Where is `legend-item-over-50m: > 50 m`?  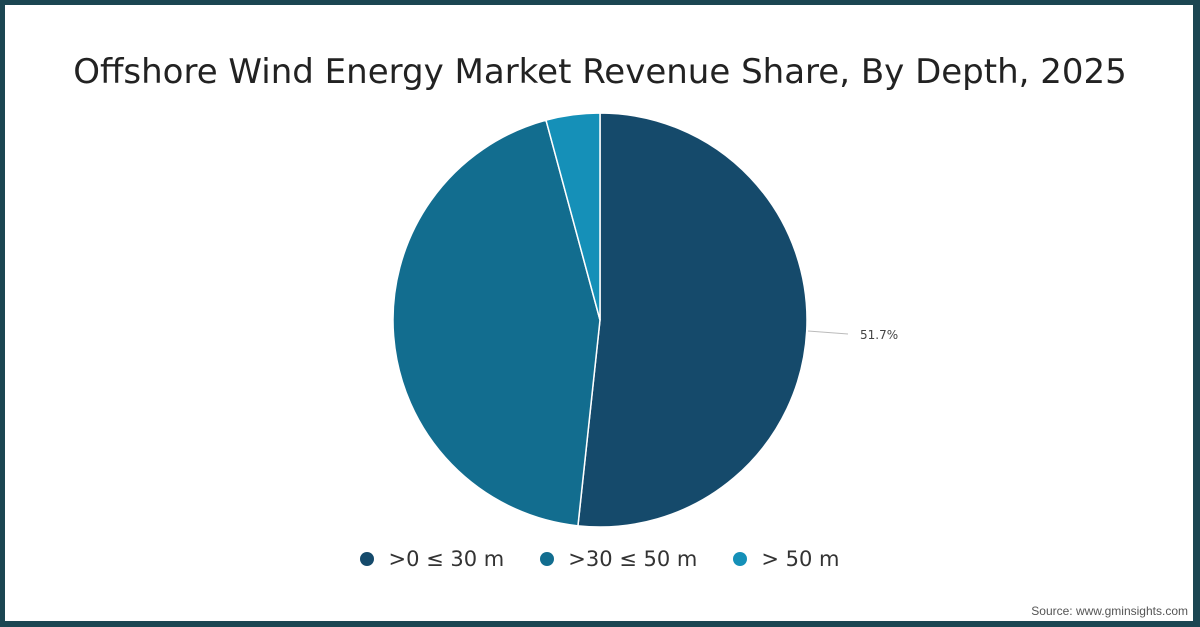
legend-item-over-50m: > 50 m is located at coordinates (786, 559).